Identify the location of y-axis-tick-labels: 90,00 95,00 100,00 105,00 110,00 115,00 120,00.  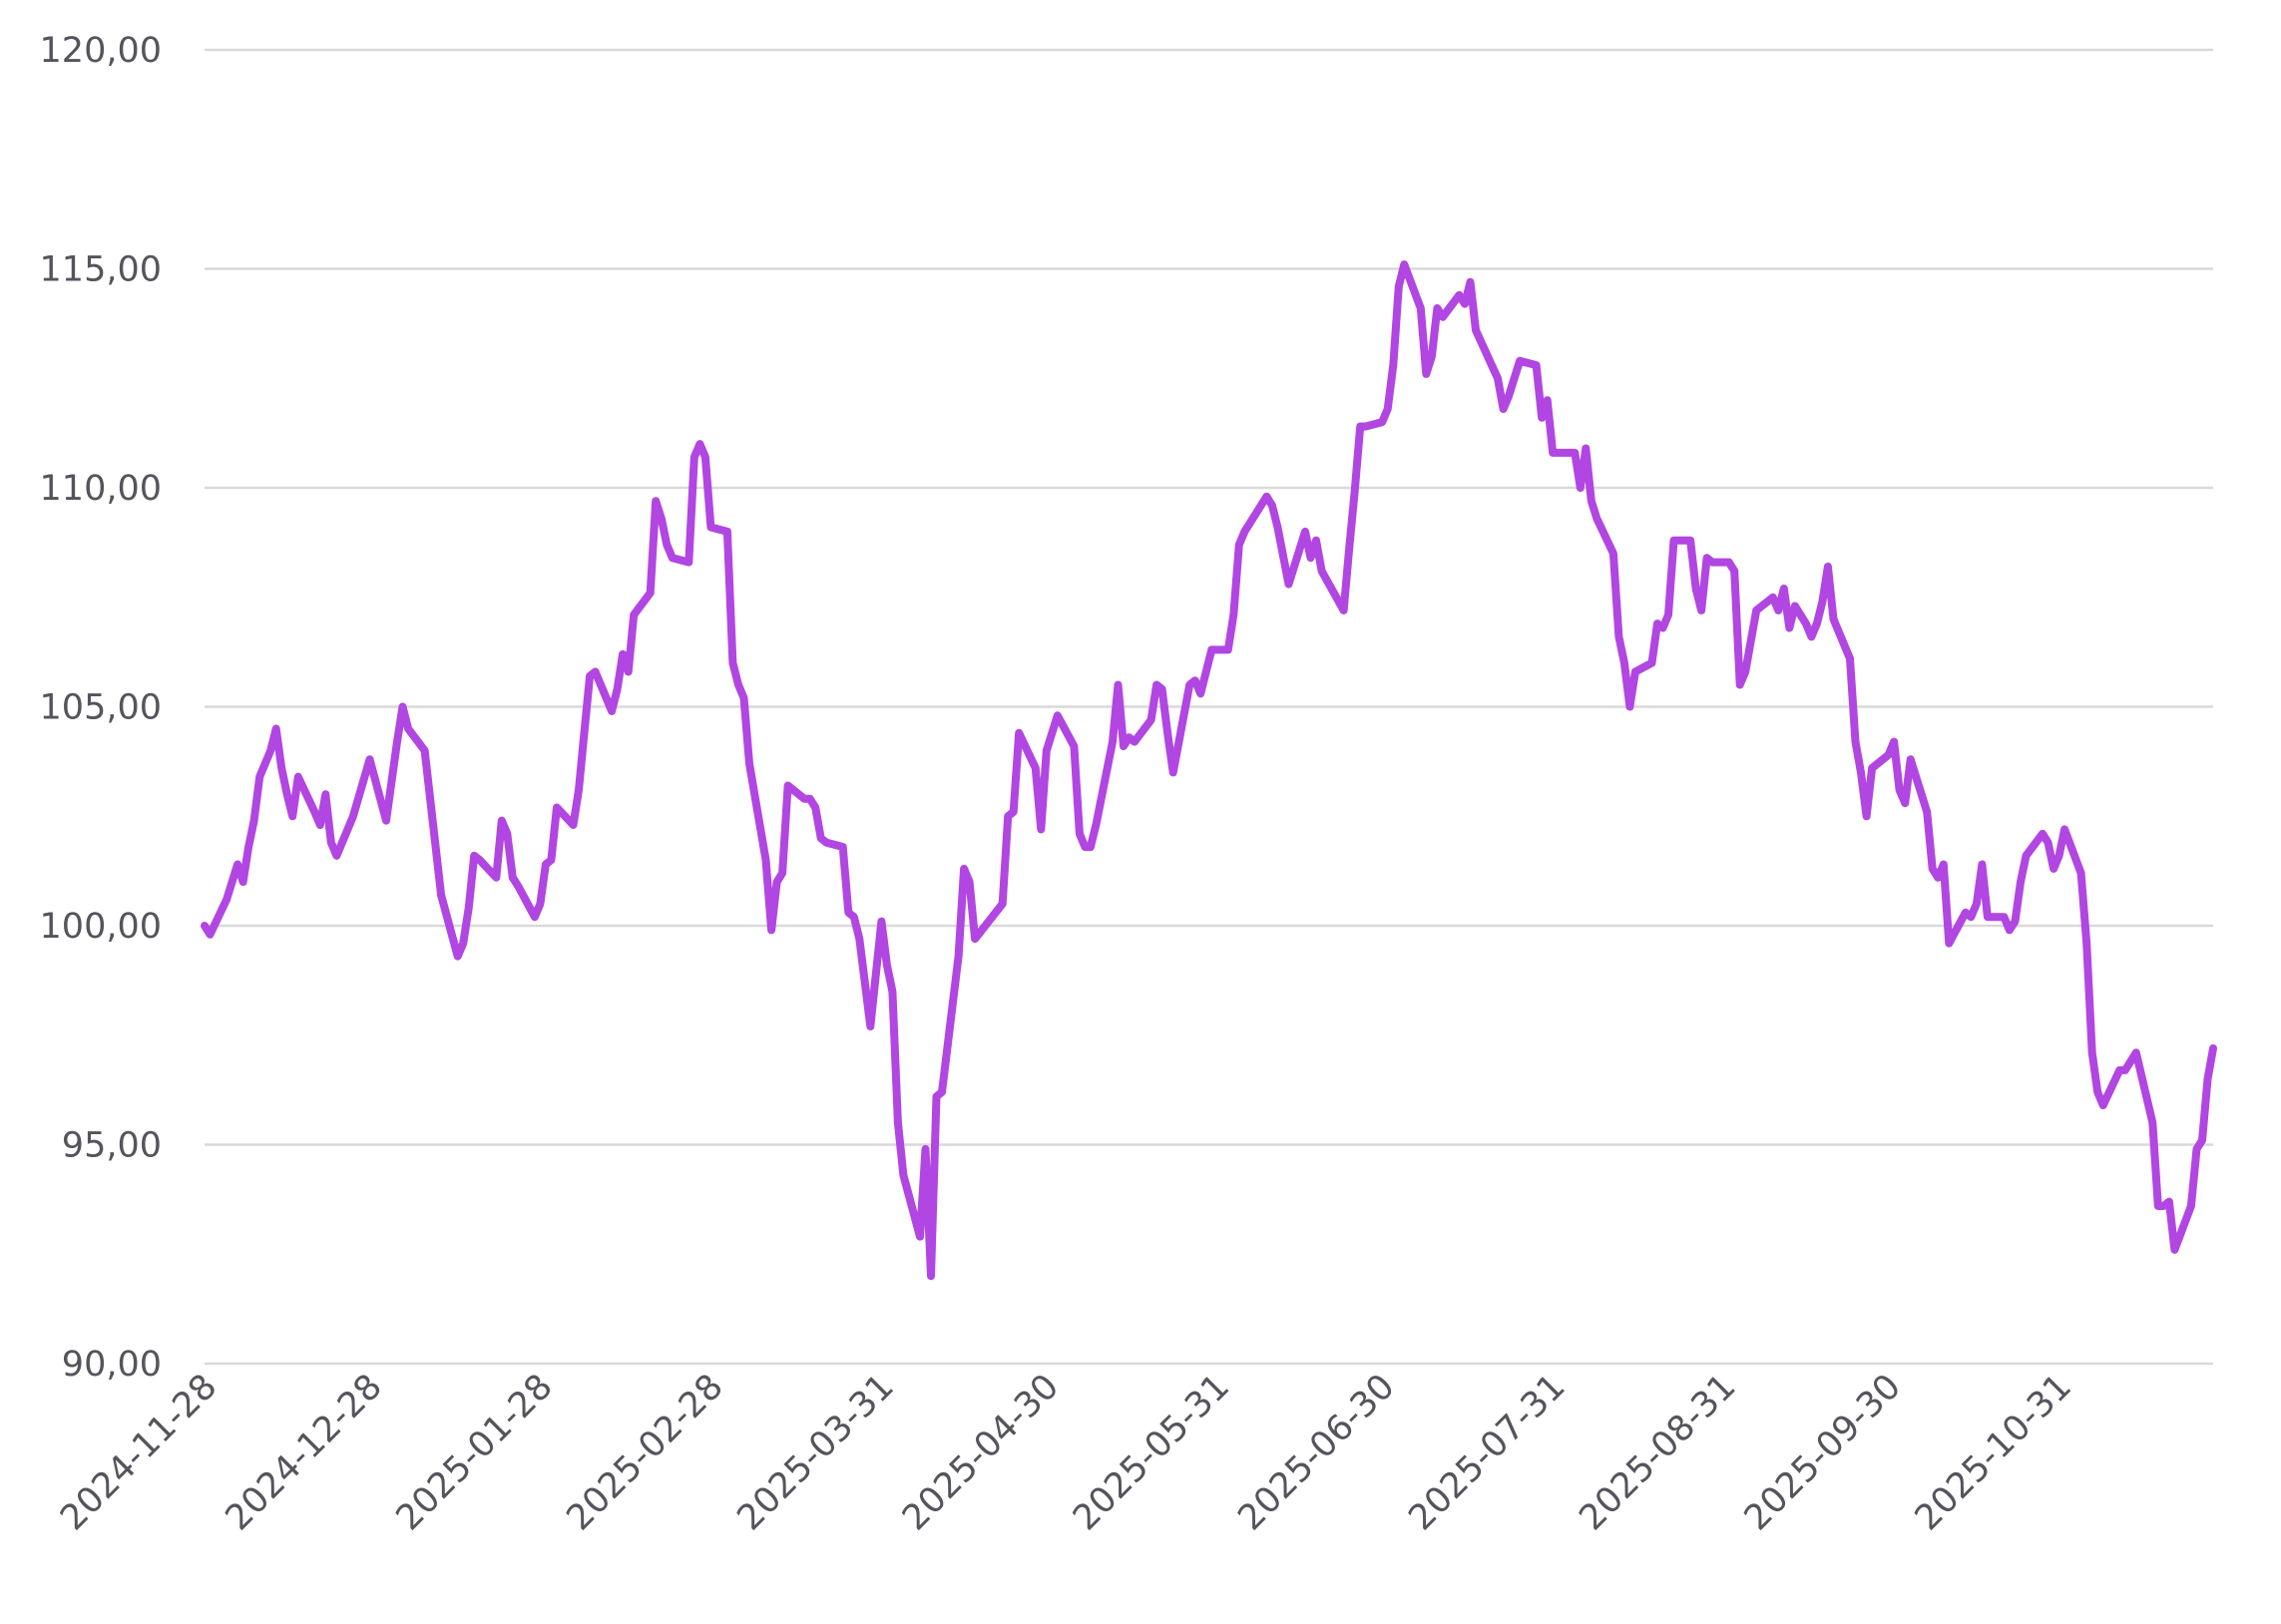
(101, 708).